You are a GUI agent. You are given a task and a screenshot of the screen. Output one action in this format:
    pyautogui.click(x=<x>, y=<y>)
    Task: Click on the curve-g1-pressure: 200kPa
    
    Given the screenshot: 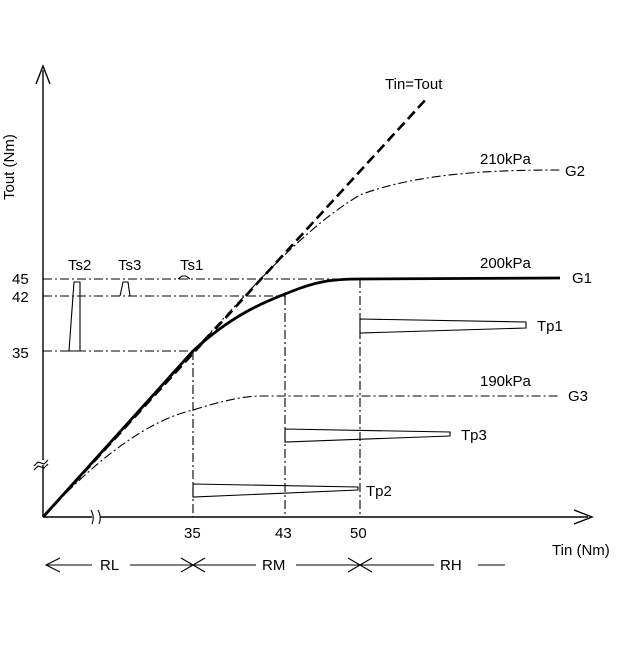 What is the action you would take?
    pyautogui.click(x=506, y=263)
    